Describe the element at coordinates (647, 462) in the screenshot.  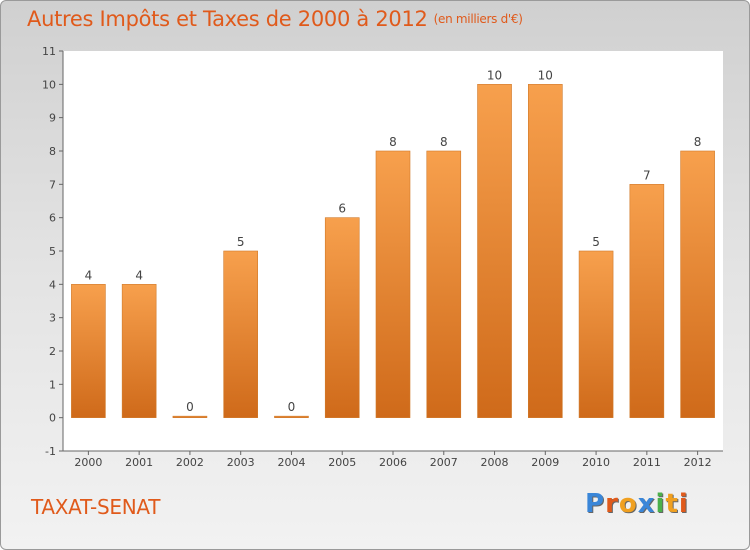
I see `x-tick-label: 2011` at that location.